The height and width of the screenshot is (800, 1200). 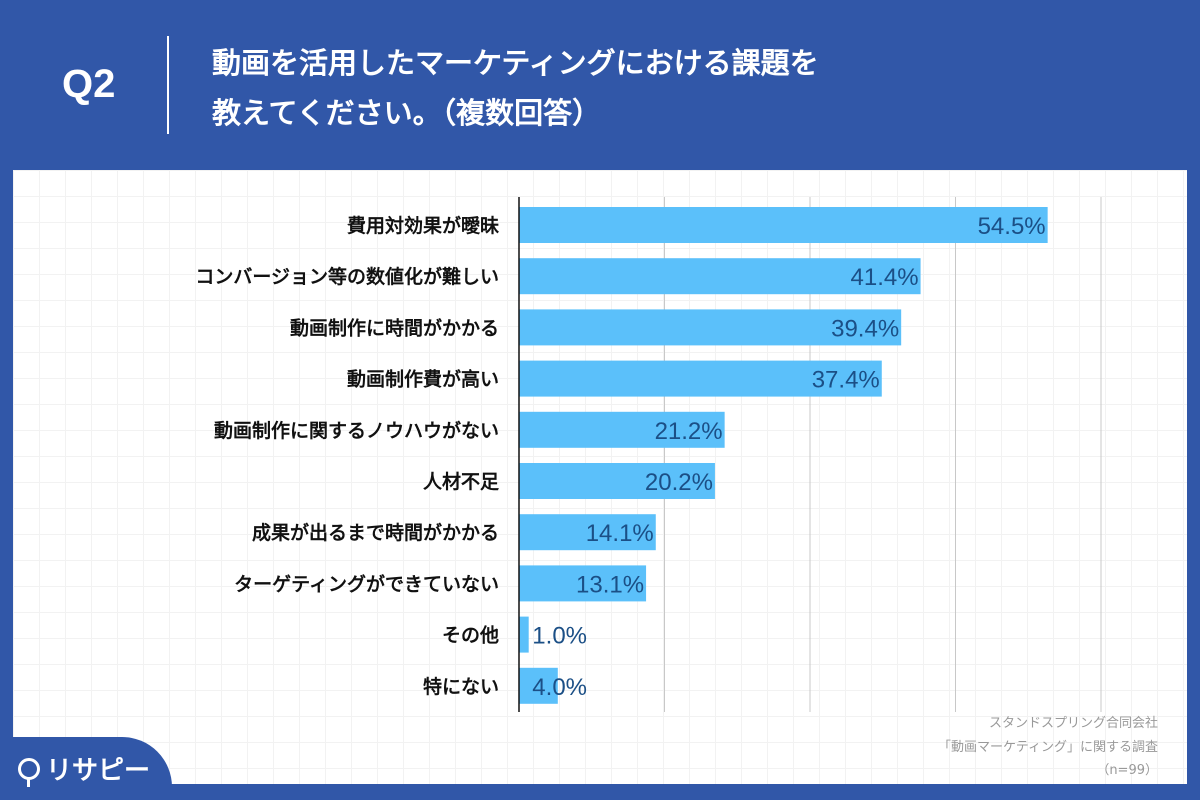 I want to click on data-label: 13.1%, so click(x=610, y=584).